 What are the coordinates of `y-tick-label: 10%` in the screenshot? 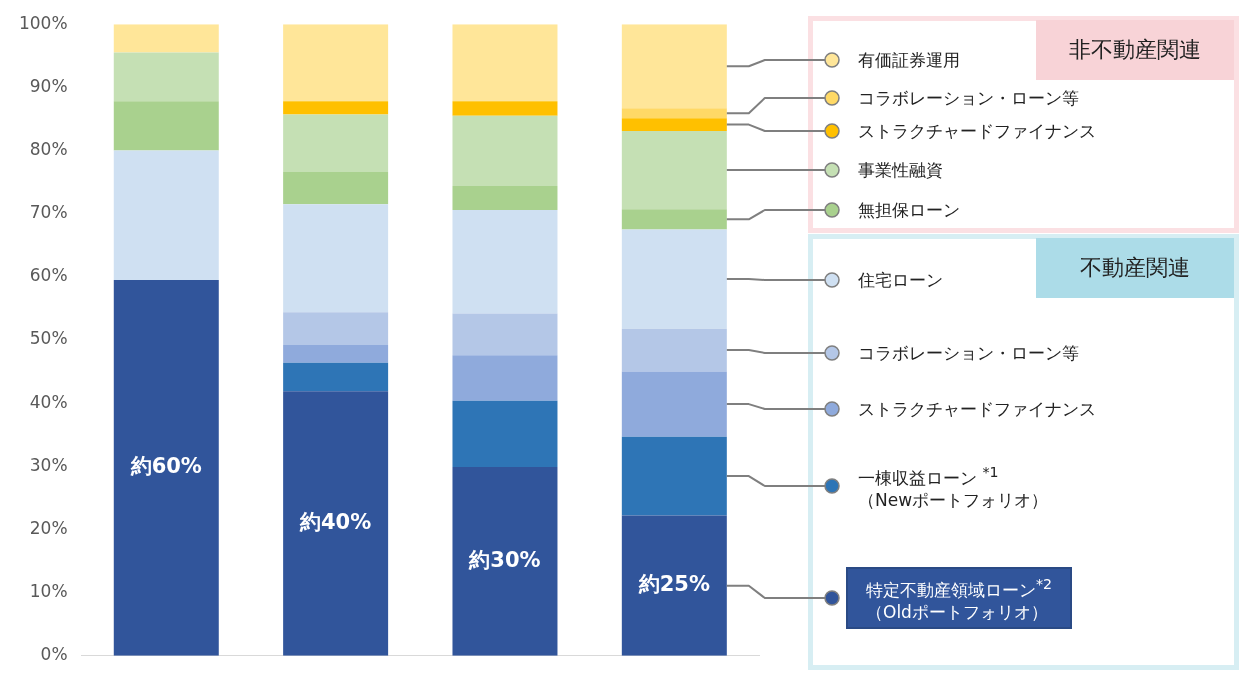 It's located at (48, 591).